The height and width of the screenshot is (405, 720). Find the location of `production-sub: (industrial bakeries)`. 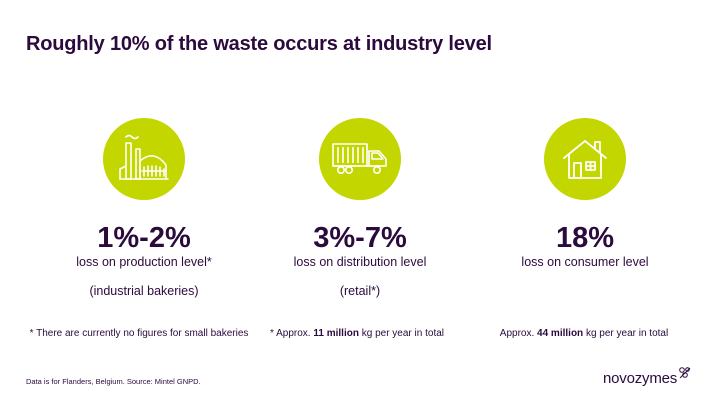

production-sub: (industrial bakeries) is located at coordinates (144, 291).